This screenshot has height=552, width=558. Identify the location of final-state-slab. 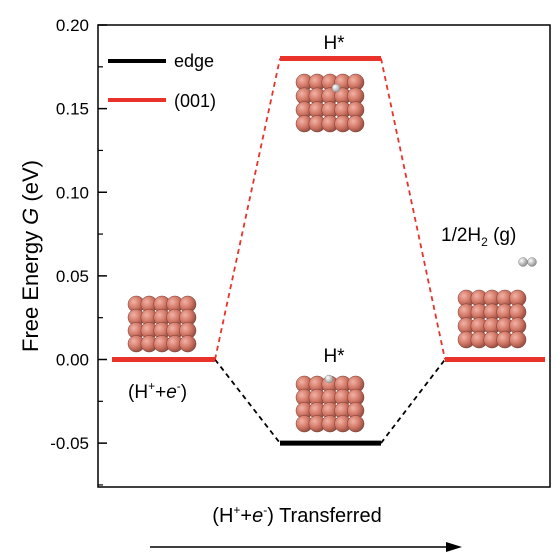
(492, 319).